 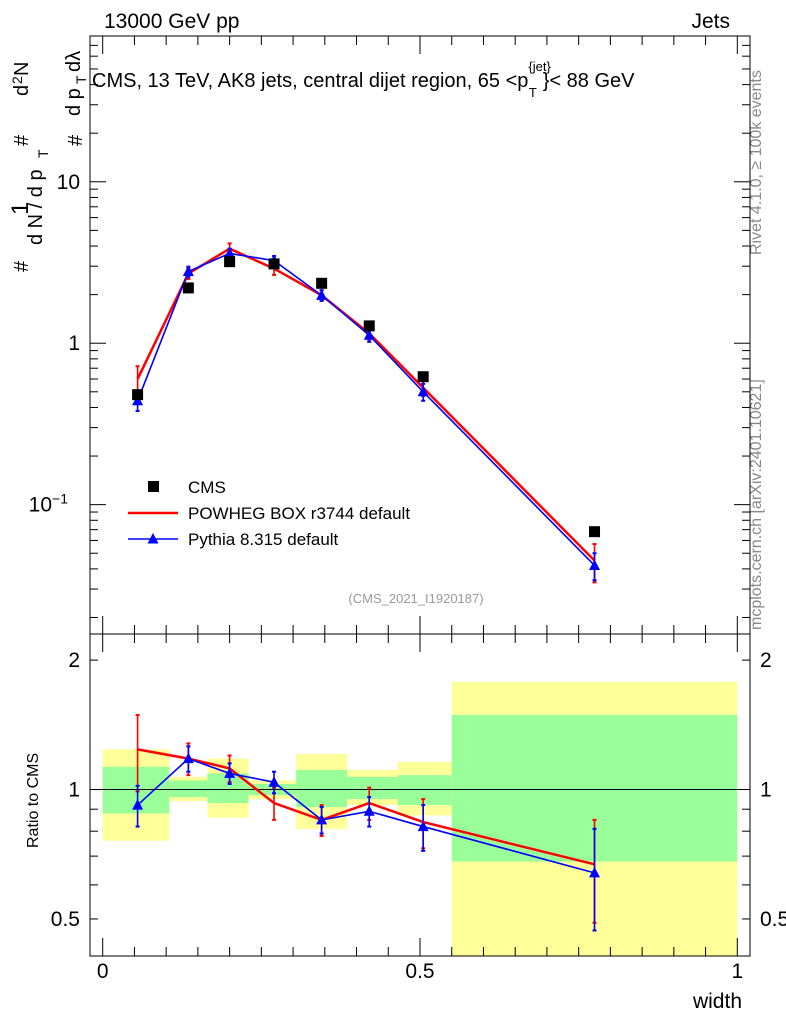 What do you see at coordinates (717, 1001) in the screenshot?
I see `x-axis-label: width` at bounding box center [717, 1001].